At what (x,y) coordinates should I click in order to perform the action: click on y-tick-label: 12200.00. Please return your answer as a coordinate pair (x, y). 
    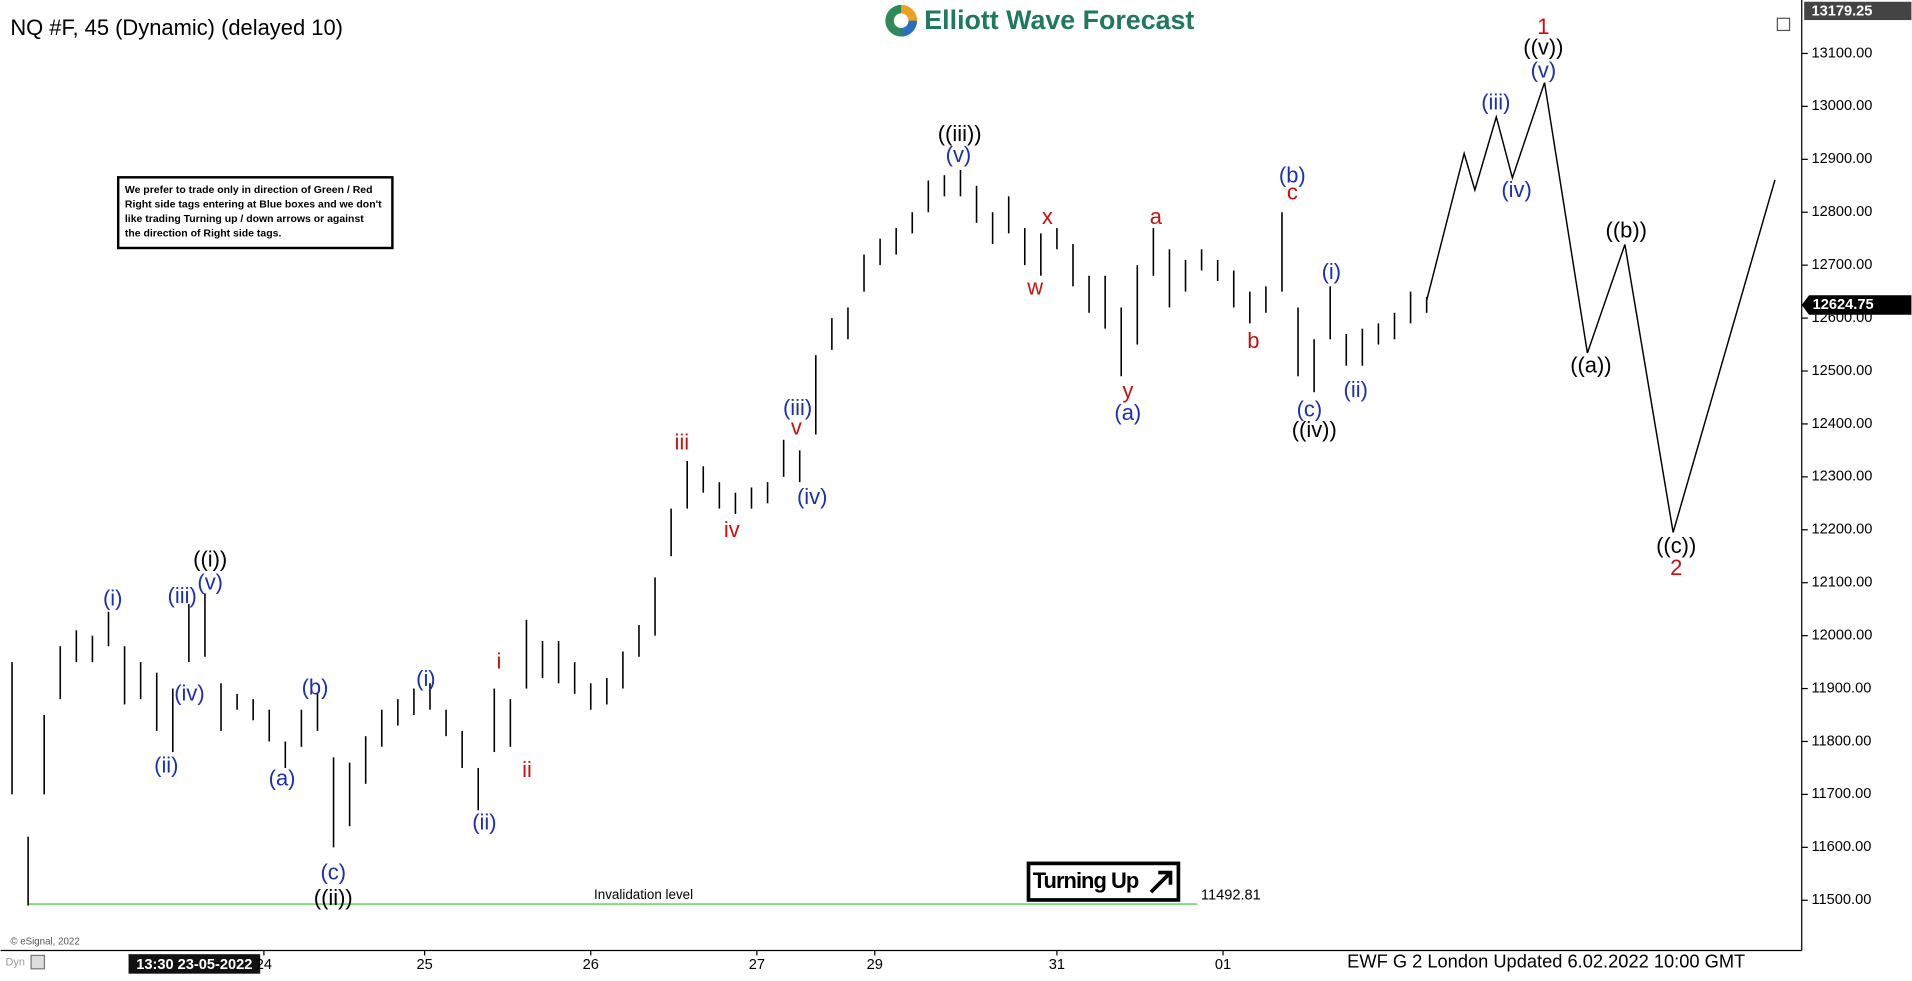
    Looking at the image, I should click on (1841, 530).